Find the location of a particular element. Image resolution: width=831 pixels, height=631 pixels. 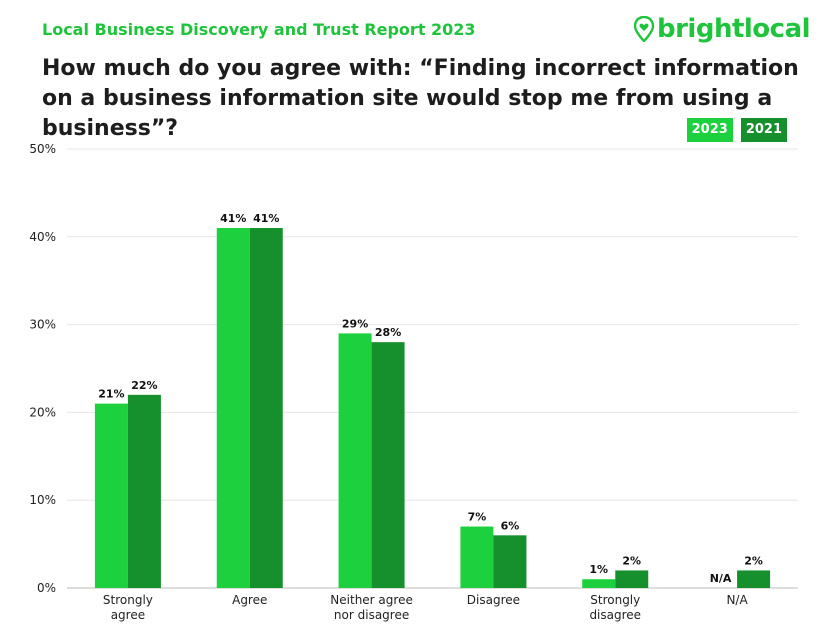

data-label: 29% is located at coordinates (355, 323).